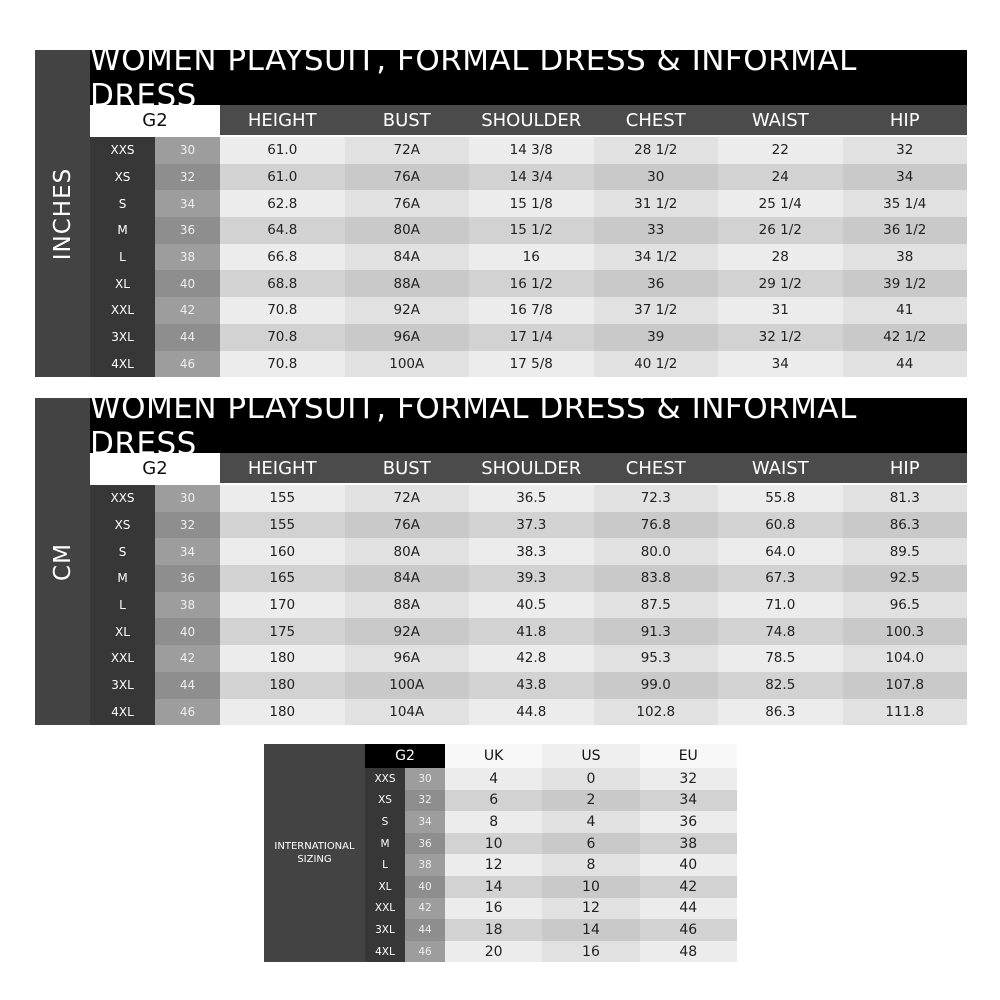 The image size is (1000, 1000). I want to click on cell-waist: 31, so click(780, 310).